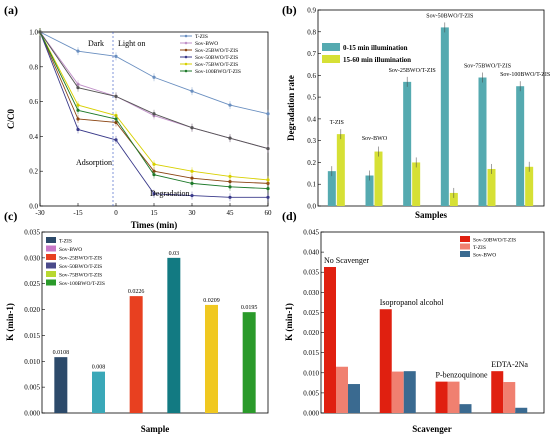  I want to click on panel-b-legend-label-1: 15-60 min illumination, so click(377, 60).